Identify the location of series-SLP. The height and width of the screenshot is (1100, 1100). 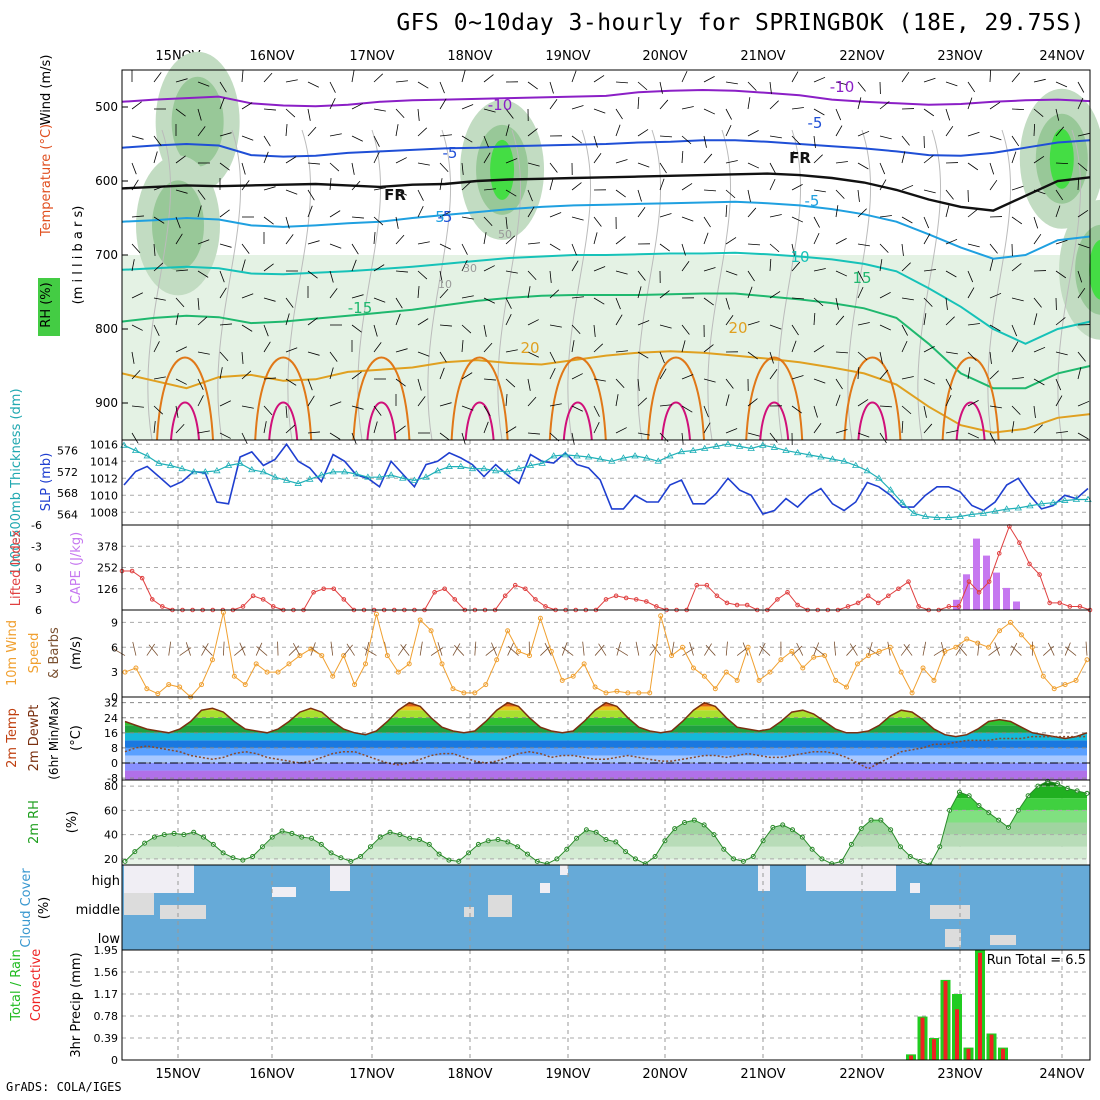
(606, 478).